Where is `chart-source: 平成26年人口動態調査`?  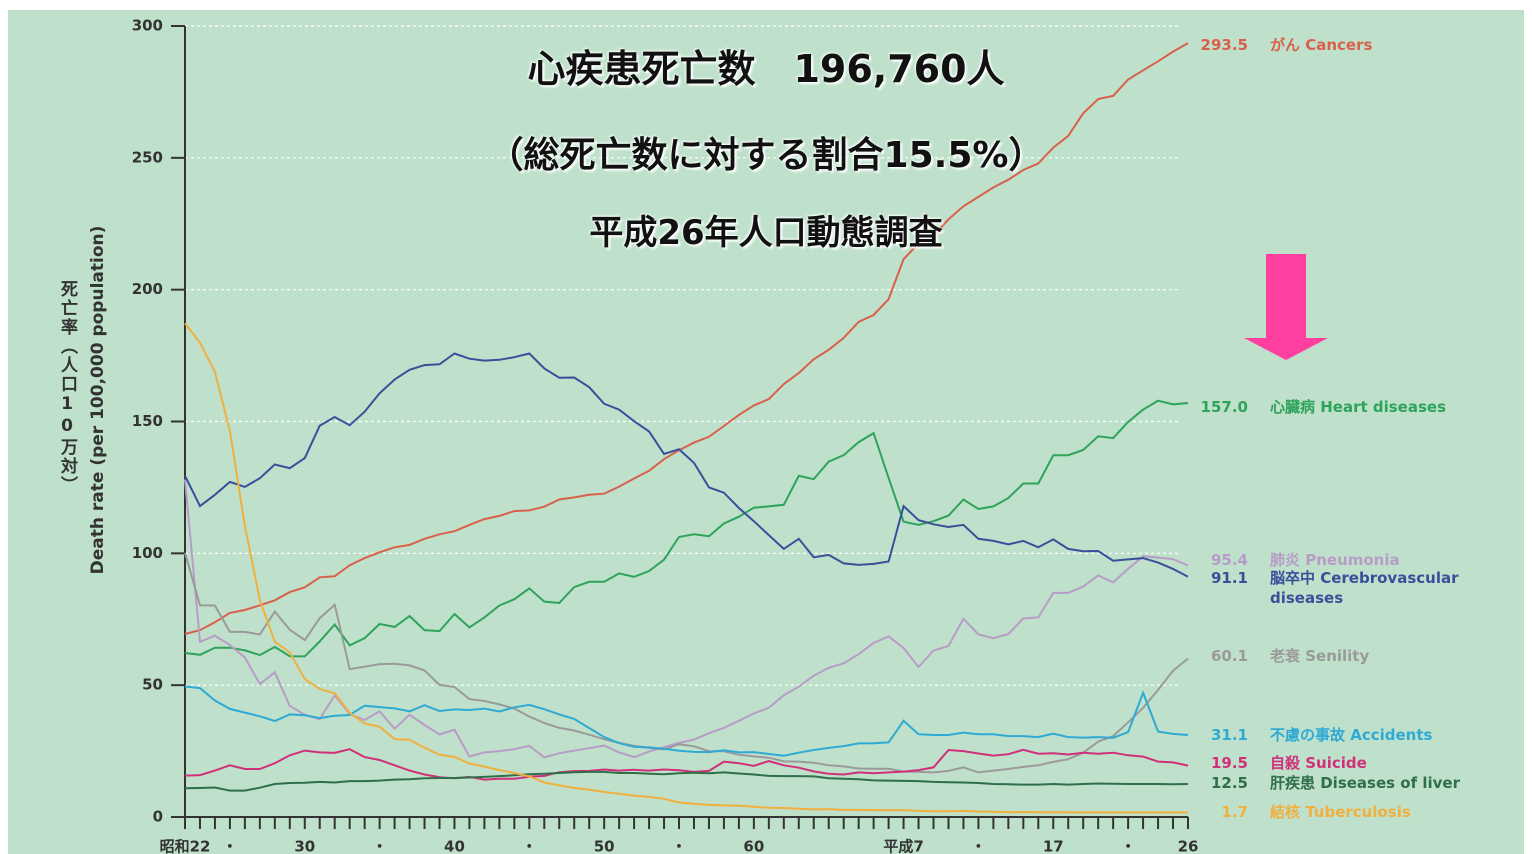
chart-source: 平成26年人口動態調査 is located at coordinates (766, 233).